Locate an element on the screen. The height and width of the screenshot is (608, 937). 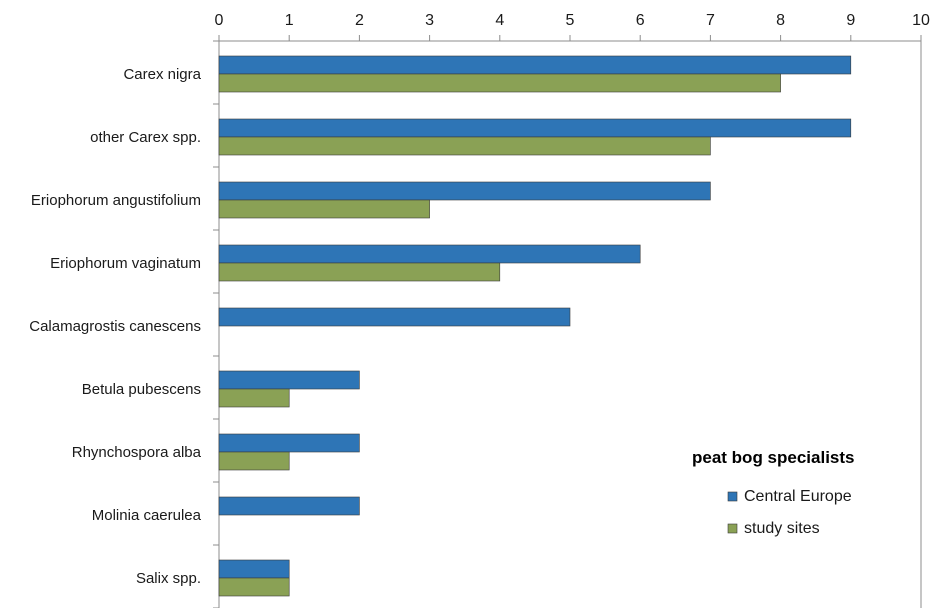
category-label: Carex nigra is located at coordinates (162, 74).